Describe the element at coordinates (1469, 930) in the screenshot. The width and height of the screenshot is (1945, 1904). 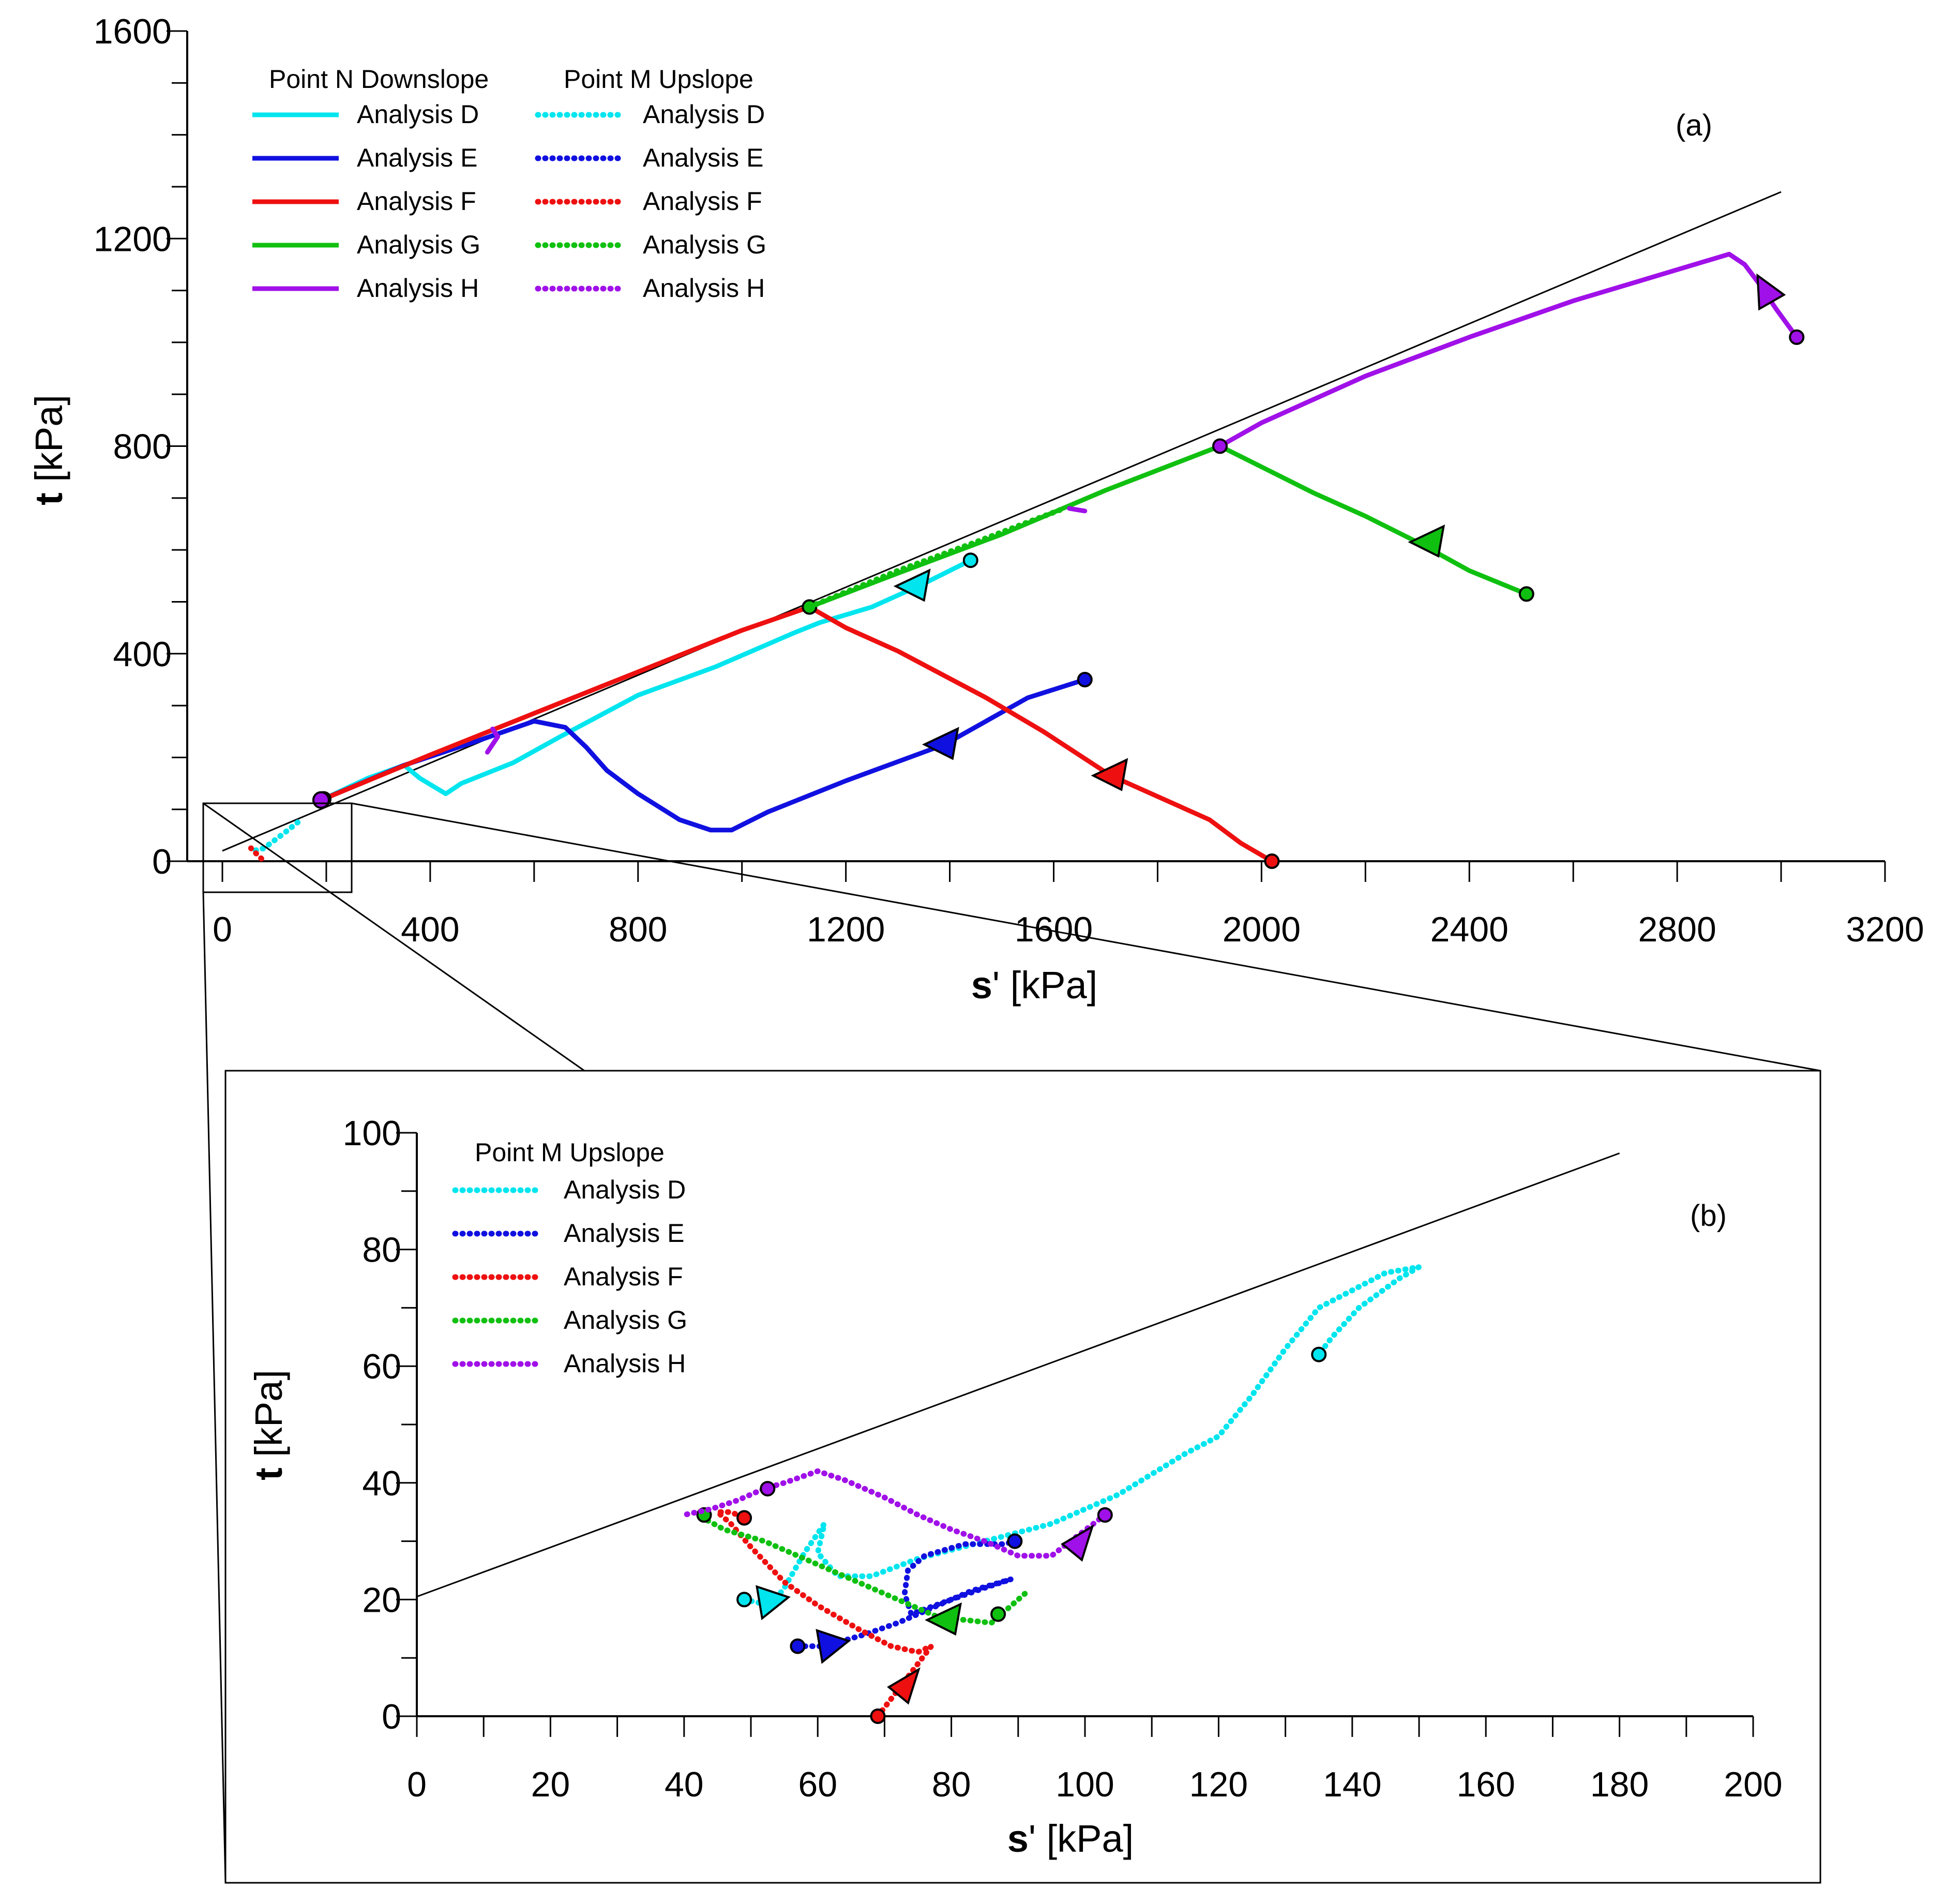
I see `x-tick-label: 2400` at that location.